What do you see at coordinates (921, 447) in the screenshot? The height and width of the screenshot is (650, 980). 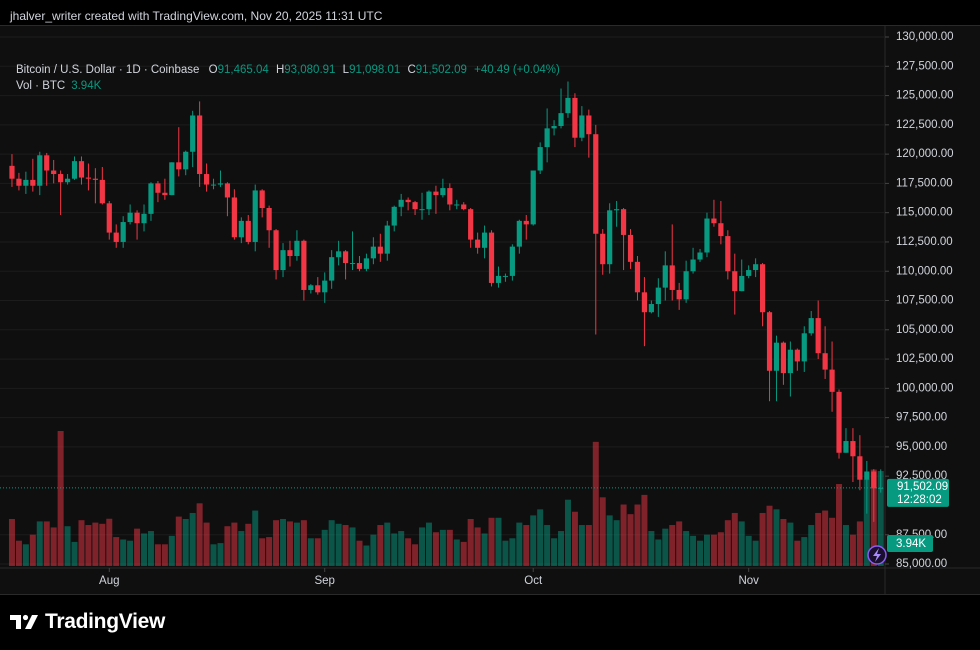 I see `y-tick-label: 95,000.00` at bounding box center [921, 447].